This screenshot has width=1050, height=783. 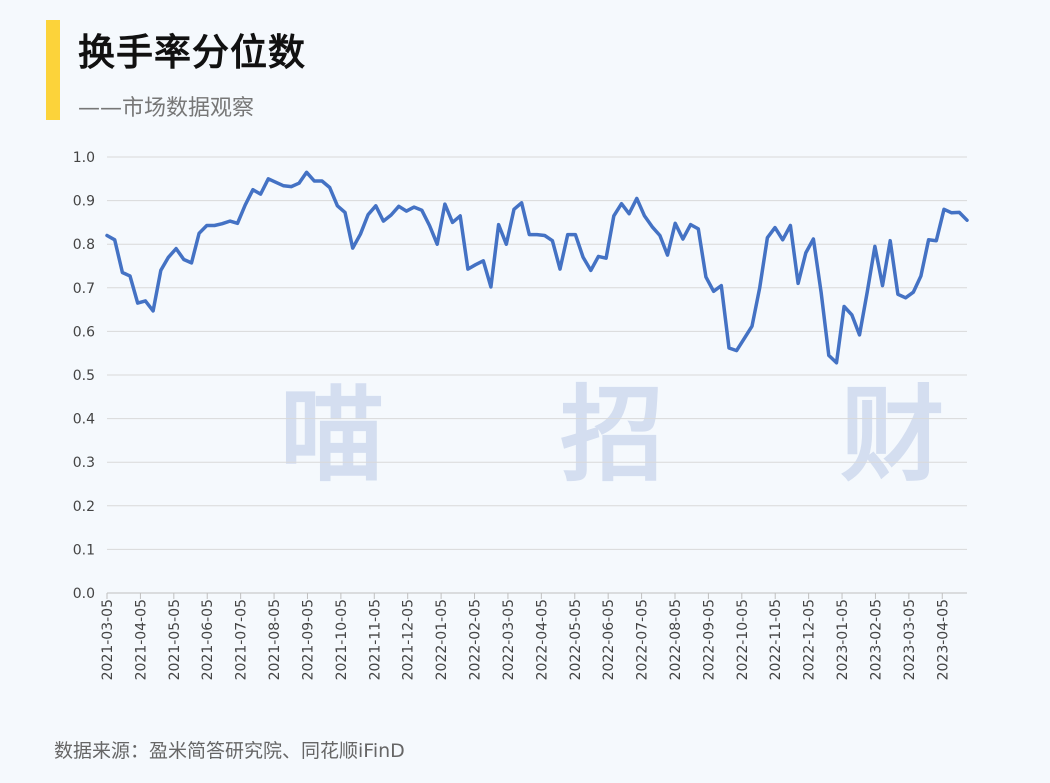 I want to click on y-tick-label: 0.6, so click(x=84, y=332).